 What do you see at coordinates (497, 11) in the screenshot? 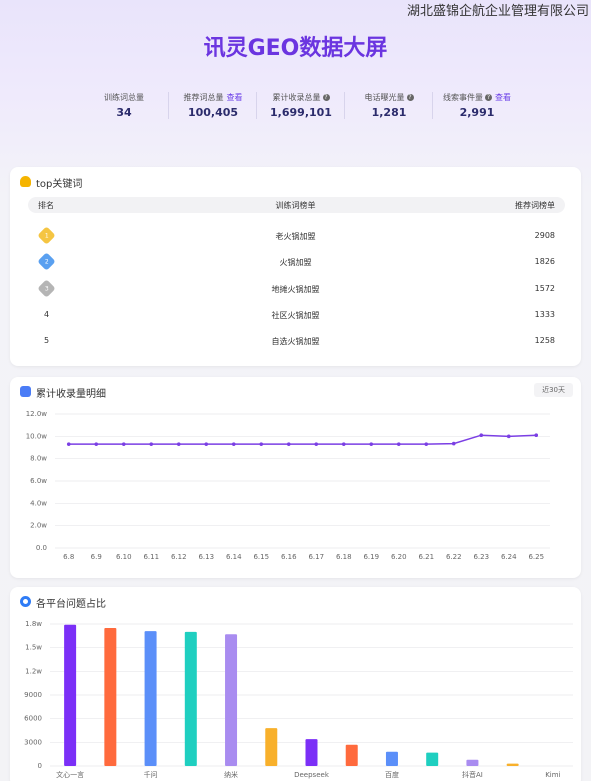
I see `company: 湖北盛锦企航企业管理有限公司` at bounding box center [497, 11].